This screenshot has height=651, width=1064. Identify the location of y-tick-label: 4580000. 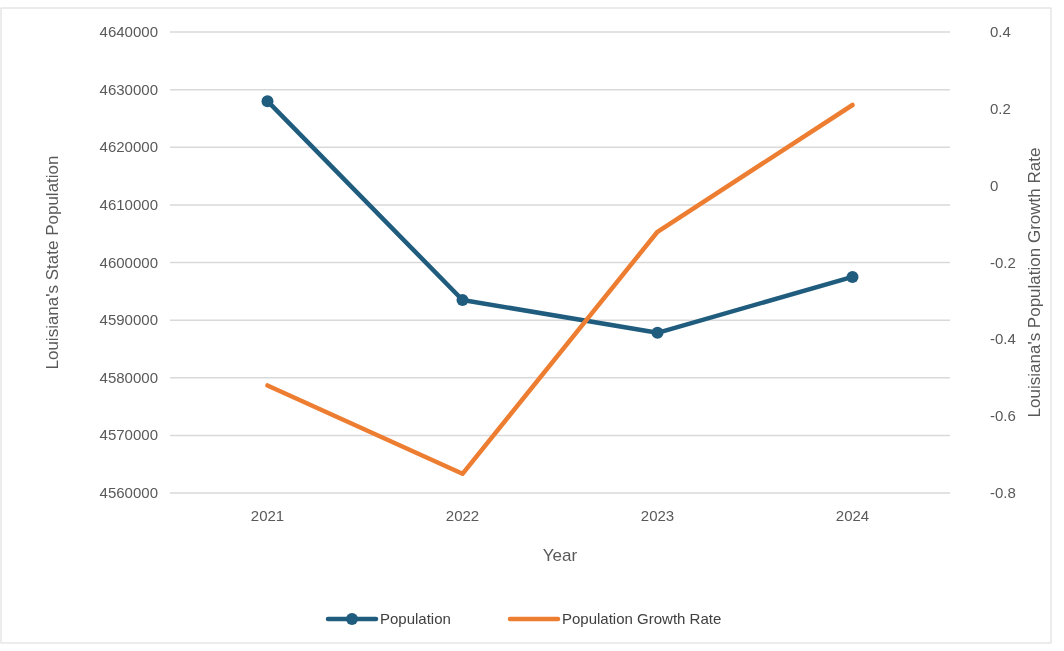
(128, 377).